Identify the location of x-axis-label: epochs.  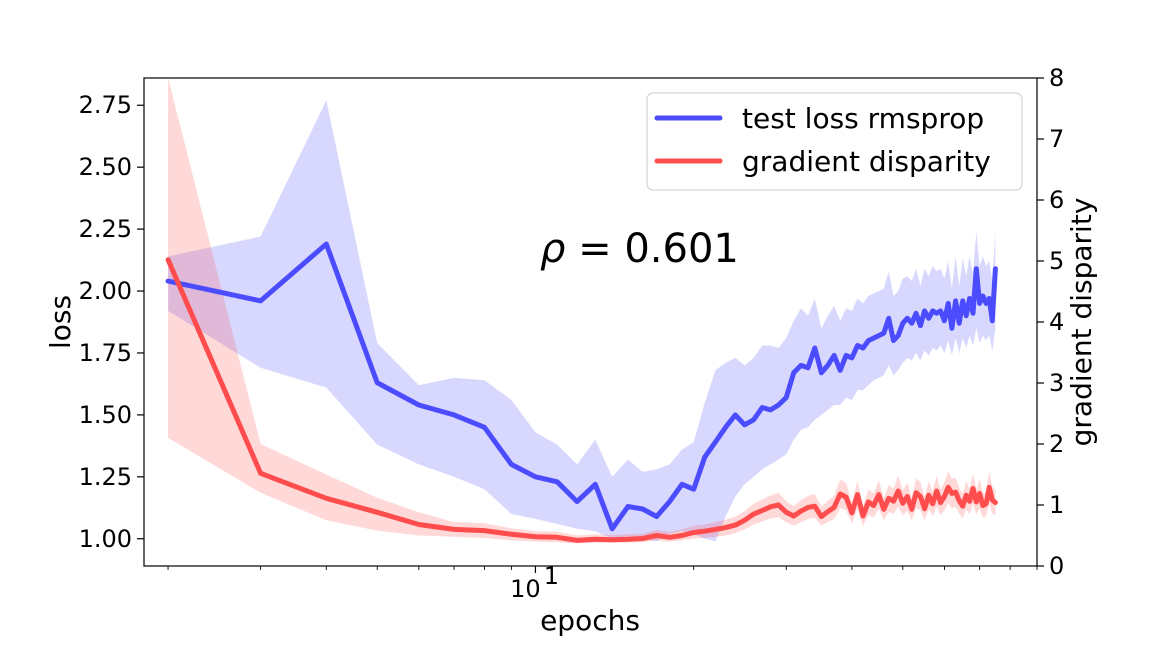
(590, 620).